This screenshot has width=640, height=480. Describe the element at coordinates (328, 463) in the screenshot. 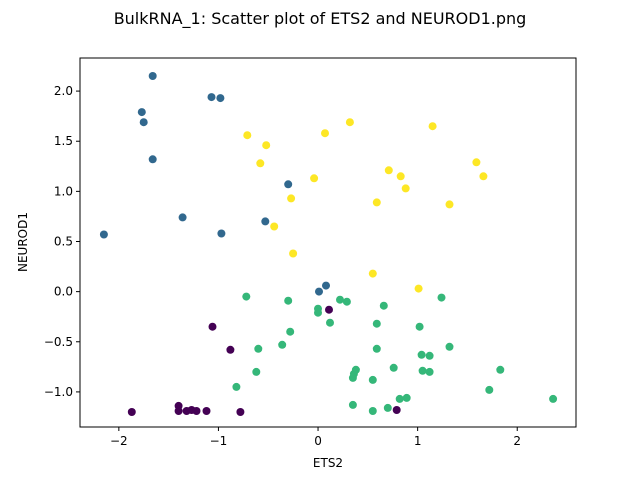

I see `x-axis-label: ETS2` at that location.